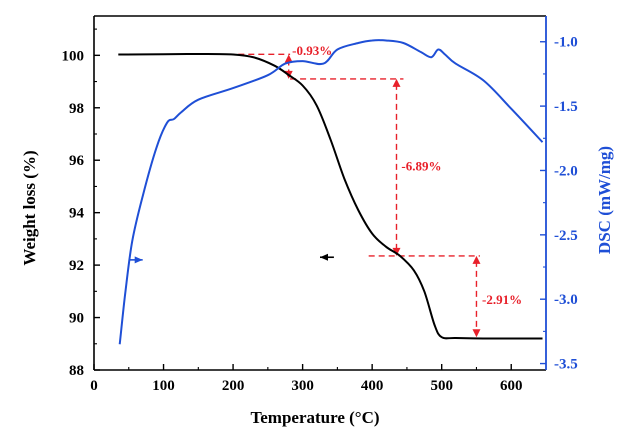 The height and width of the screenshot is (446, 624). What do you see at coordinates (77, 161) in the screenshot?
I see `y-tick-label-left: 96` at bounding box center [77, 161].